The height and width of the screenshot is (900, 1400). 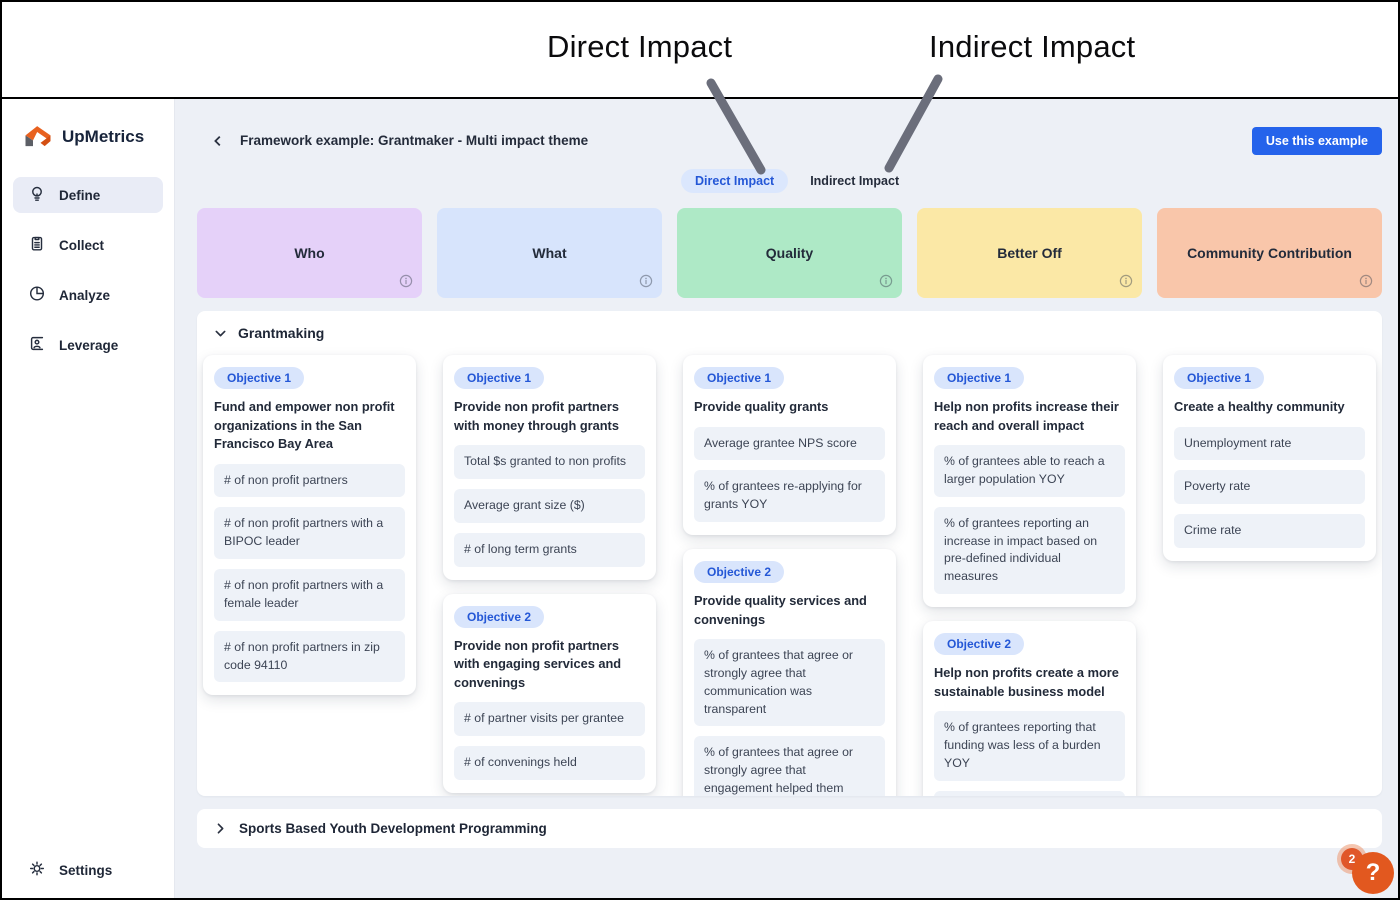 I want to click on metric-item: Poverty rate, so click(x=1269, y=487).